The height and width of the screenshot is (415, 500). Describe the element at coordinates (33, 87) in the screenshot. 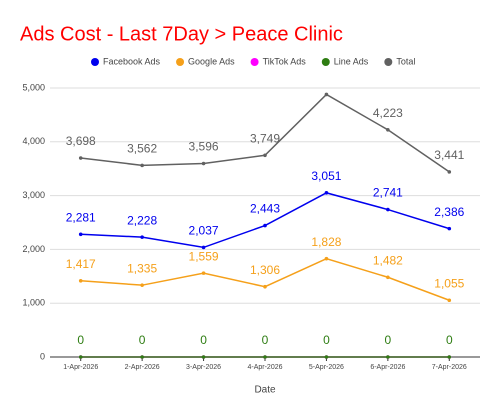

I see `y-tick-label: 5,000` at that location.